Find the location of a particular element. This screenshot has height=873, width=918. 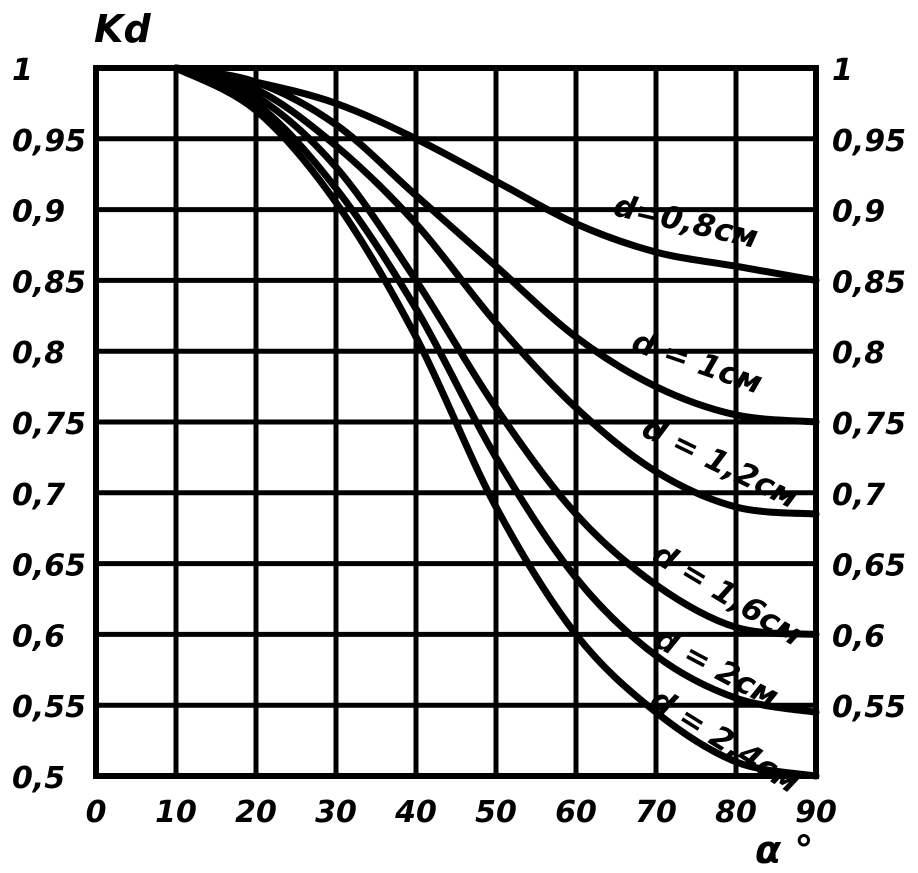

y-tick-label-right: 0,65 is located at coordinates (869, 566).